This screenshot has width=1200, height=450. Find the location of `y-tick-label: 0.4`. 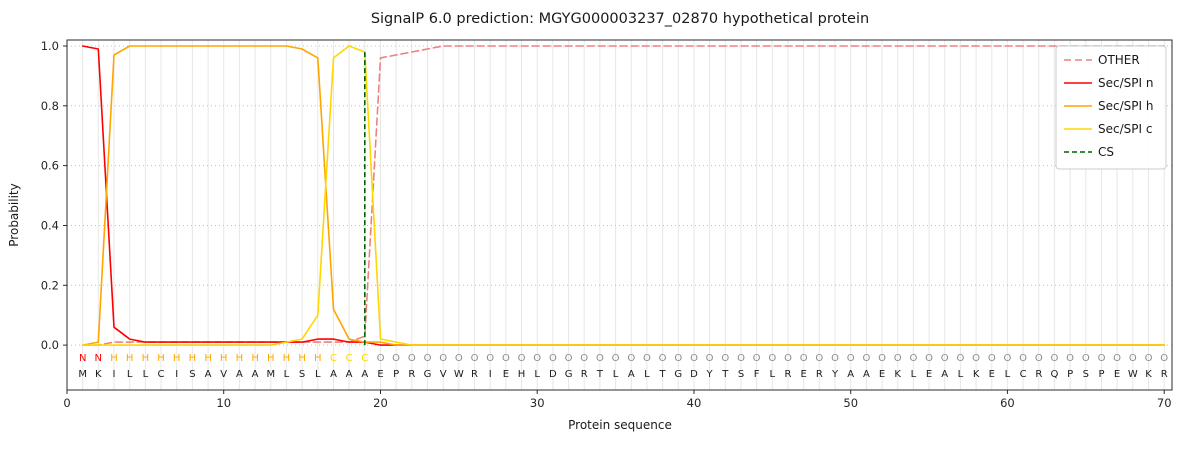

y-tick-label: 0.4 is located at coordinates (50, 226).